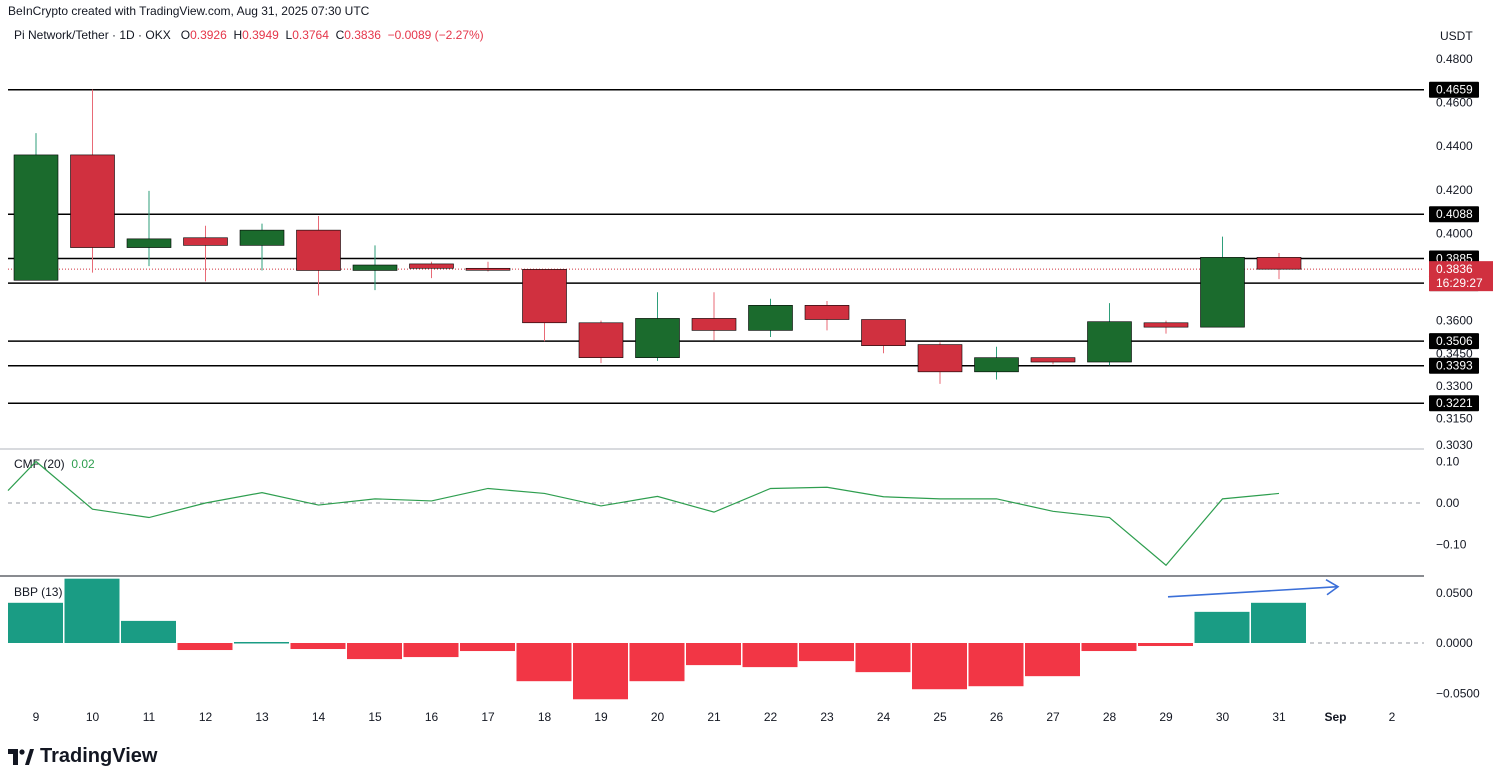  I want to click on time-tick-label: 17, so click(488, 717).